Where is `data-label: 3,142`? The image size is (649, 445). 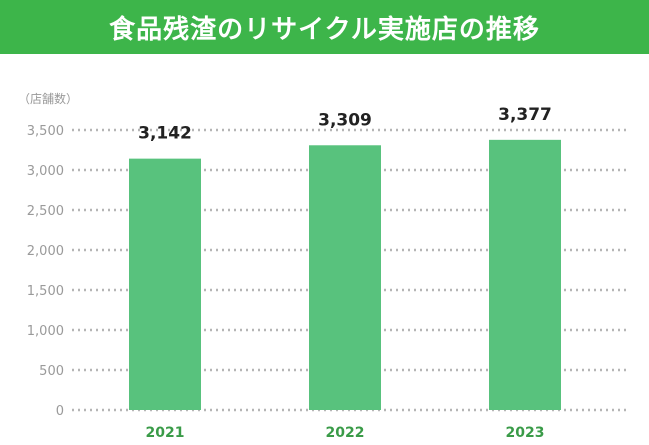 data-label: 3,142 is located at coordinates (165, 134).